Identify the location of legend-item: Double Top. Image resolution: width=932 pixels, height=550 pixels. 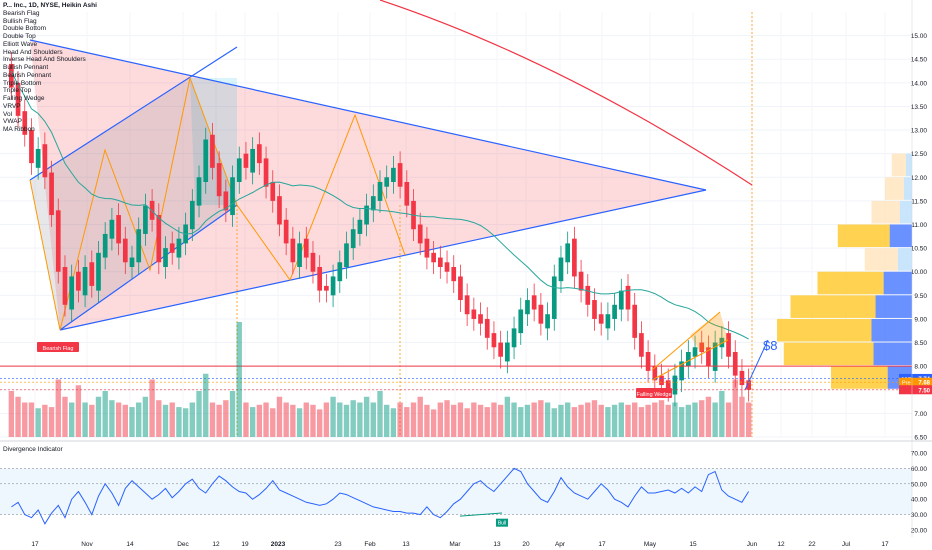
(19, 36).